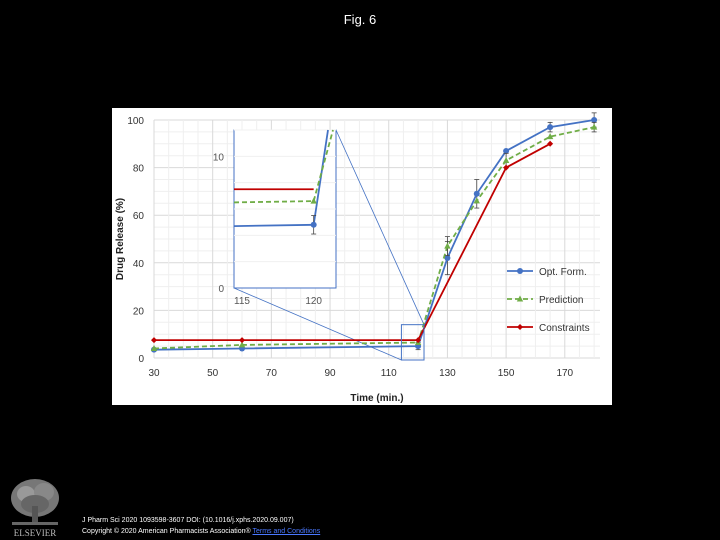 The image size is (720, 540). What do you see at coordinates (563, 272) in the screenshot?
I see `legend-label-opt-form: Opt. Form.` at bounding box center [563, 272].